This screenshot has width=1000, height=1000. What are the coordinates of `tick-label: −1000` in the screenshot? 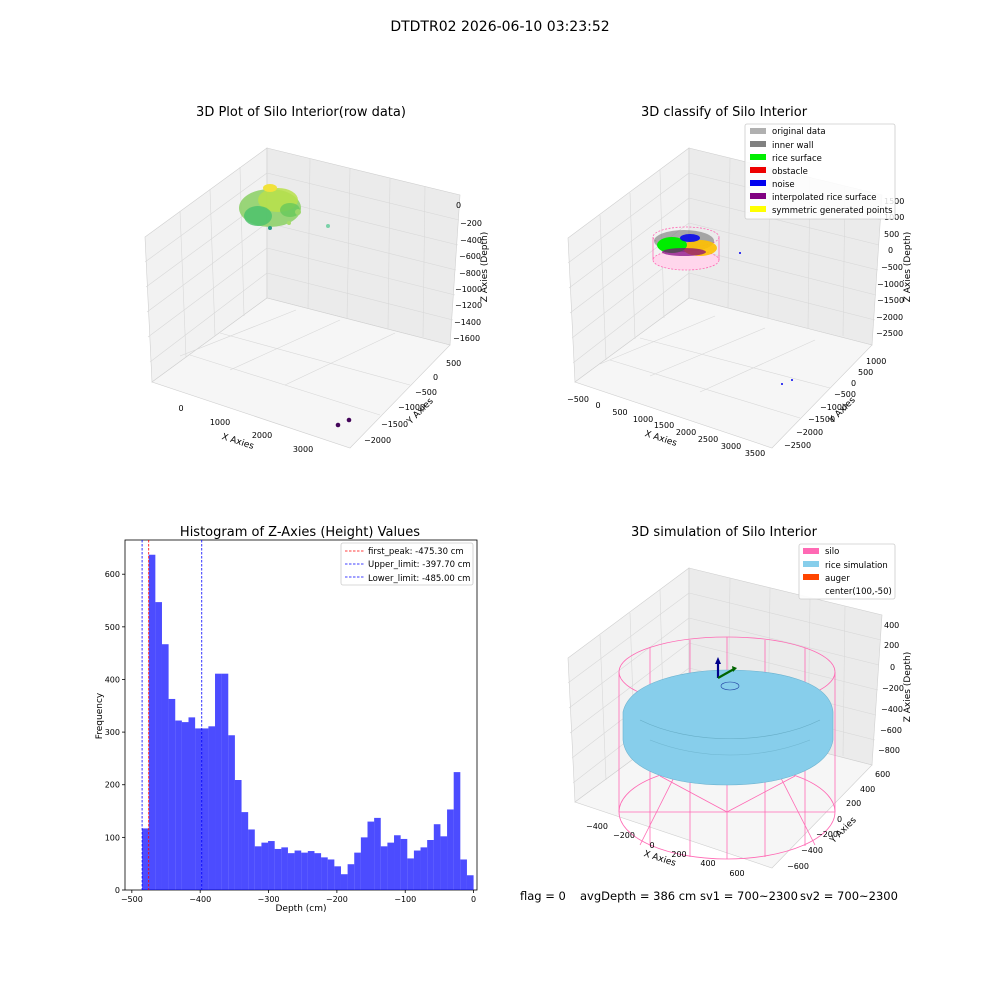 It's located at (411, 407).